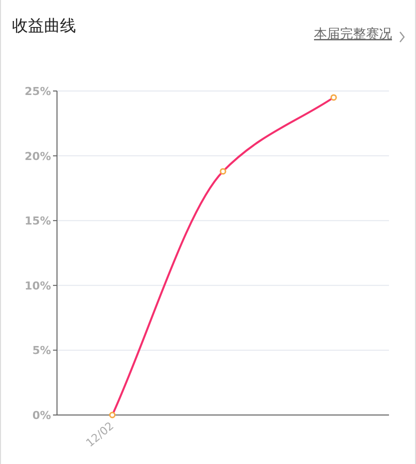 Image resolution: width=416 pixels, height=464 pixels. Describe the element at coordinates (37, 221) in the screenshot. I see `y-tick-label: 15%` at that location.